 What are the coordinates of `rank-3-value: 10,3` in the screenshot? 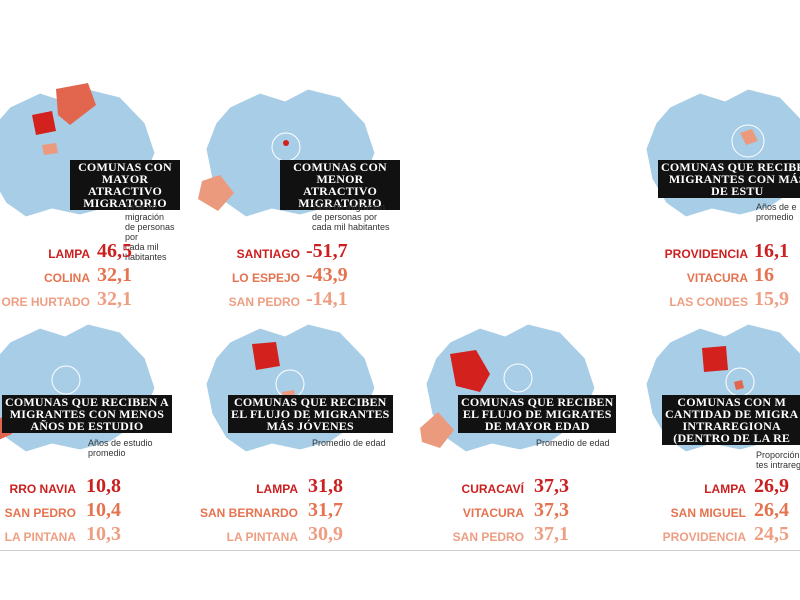 It's located at (103, 534).